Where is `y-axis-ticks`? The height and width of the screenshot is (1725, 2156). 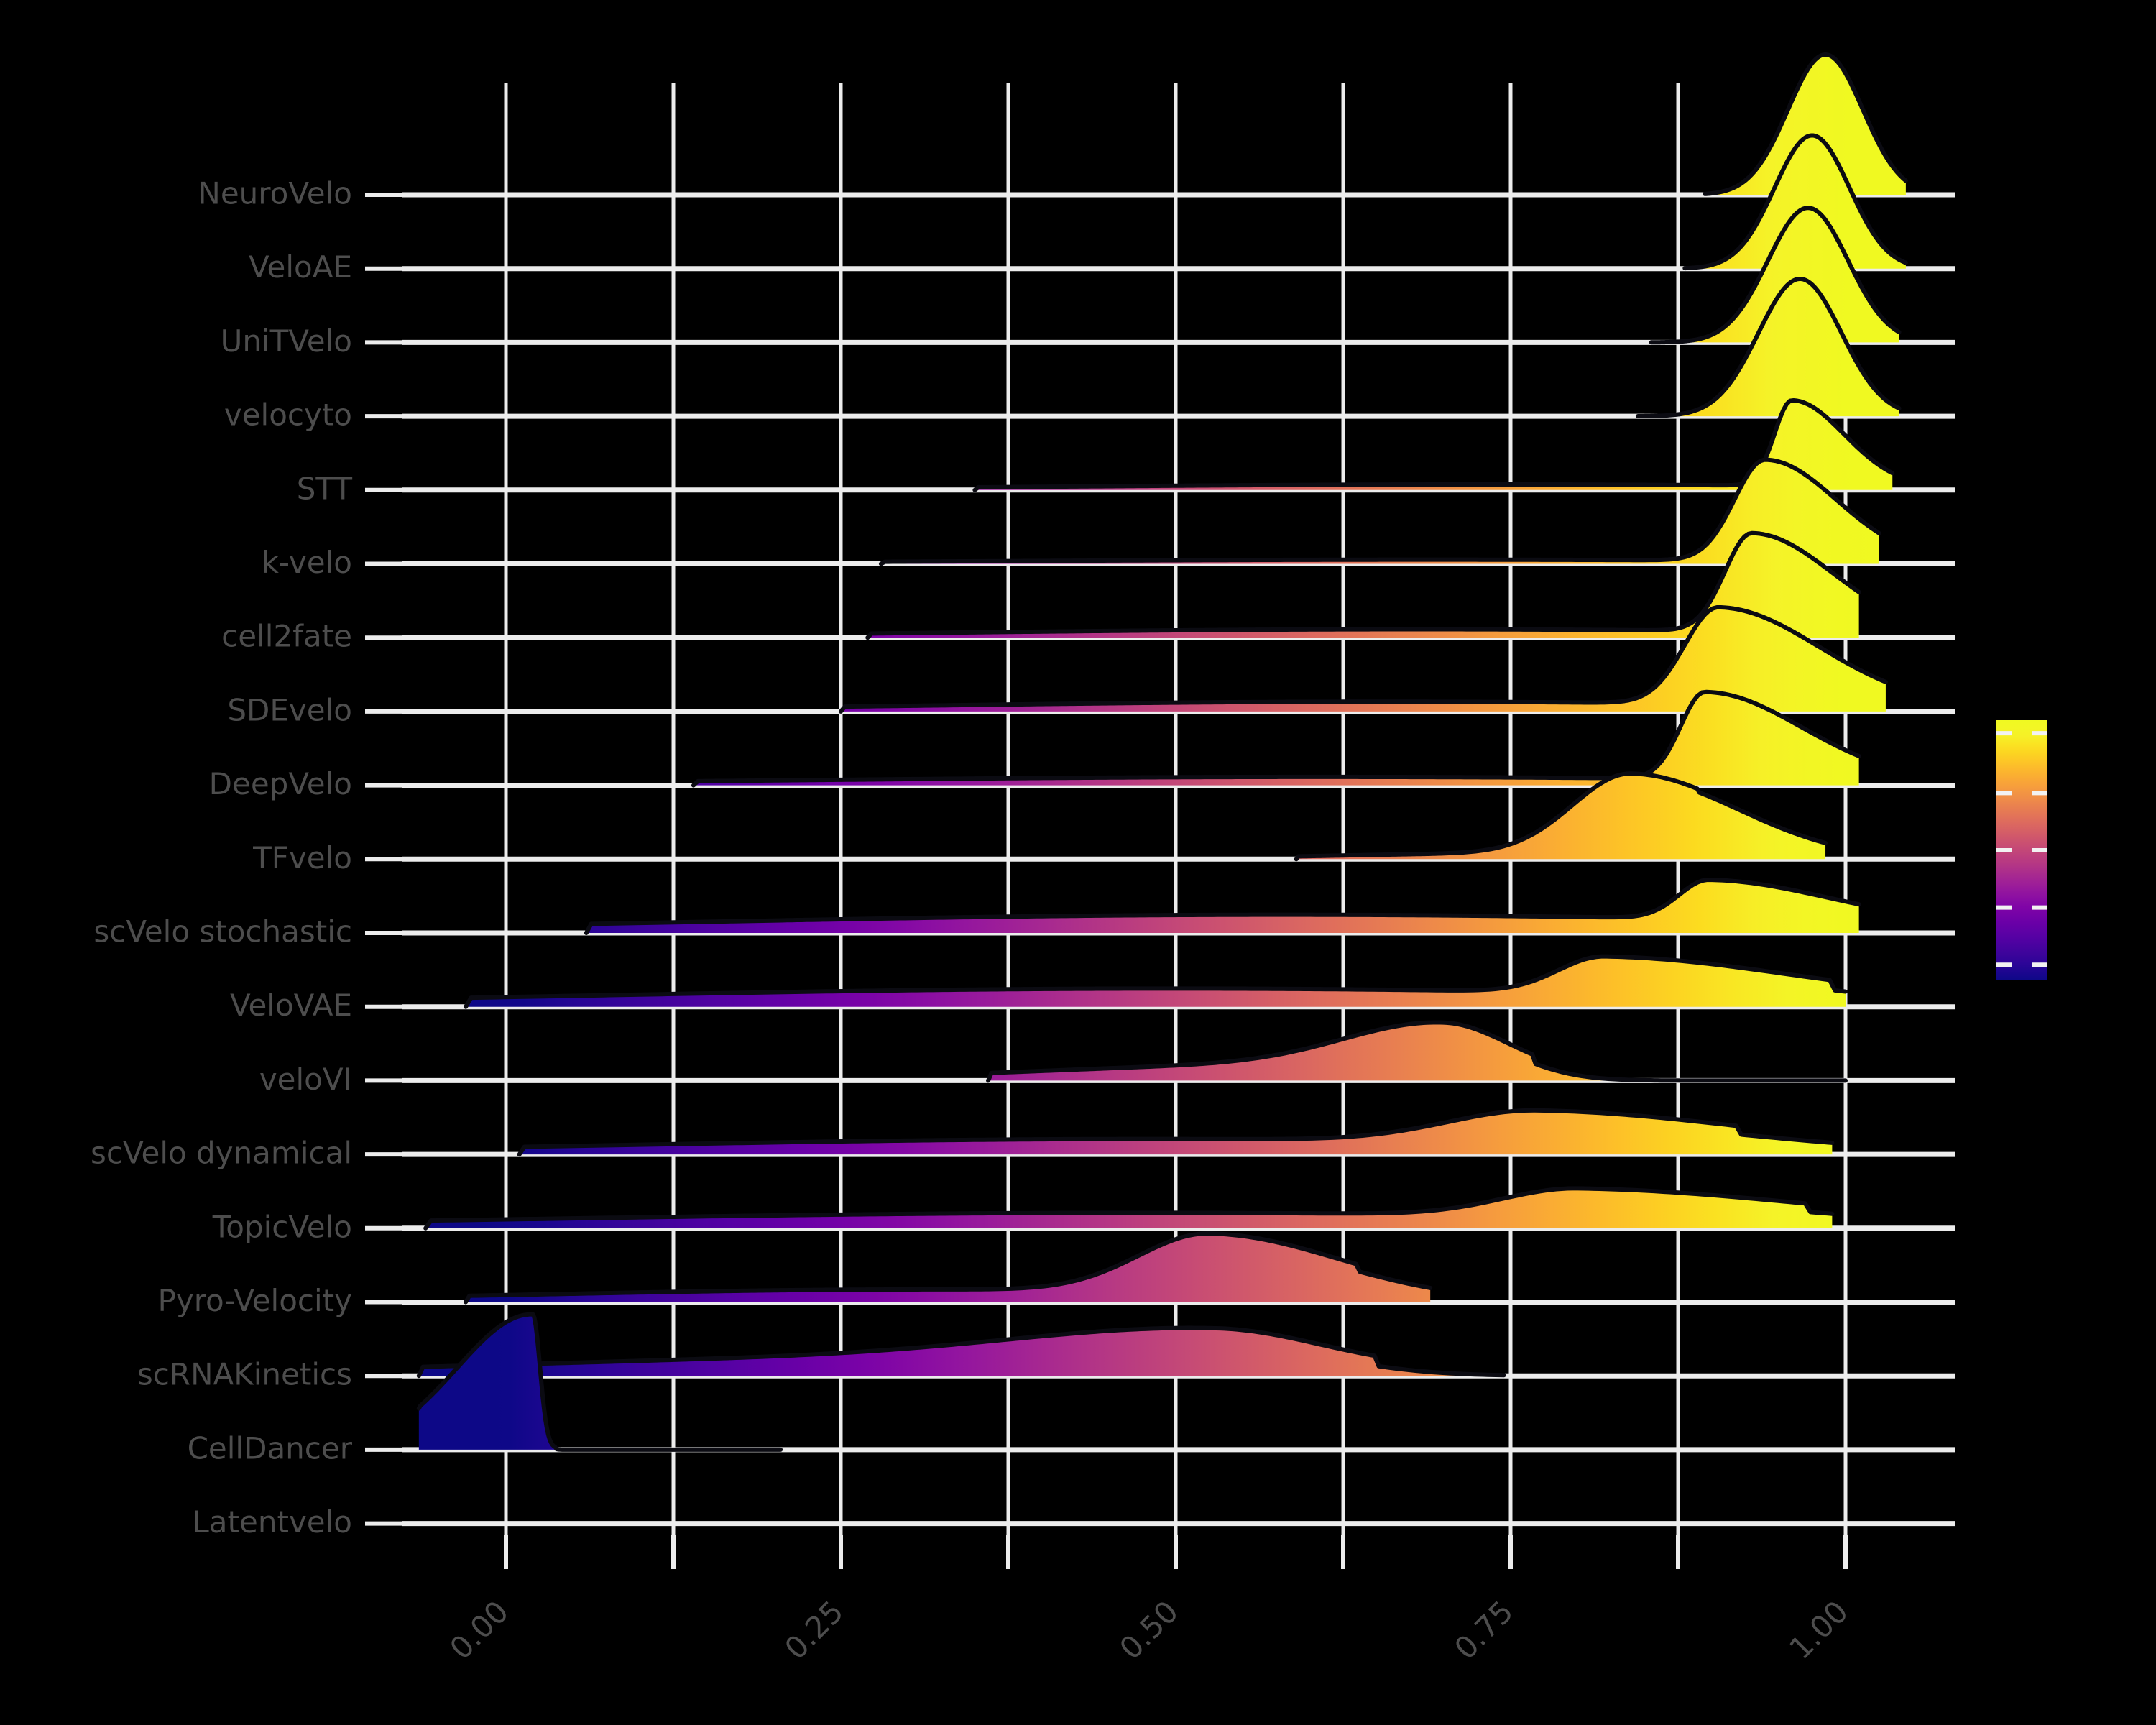 y-axis-ticks is located at coordinates (384, 859).